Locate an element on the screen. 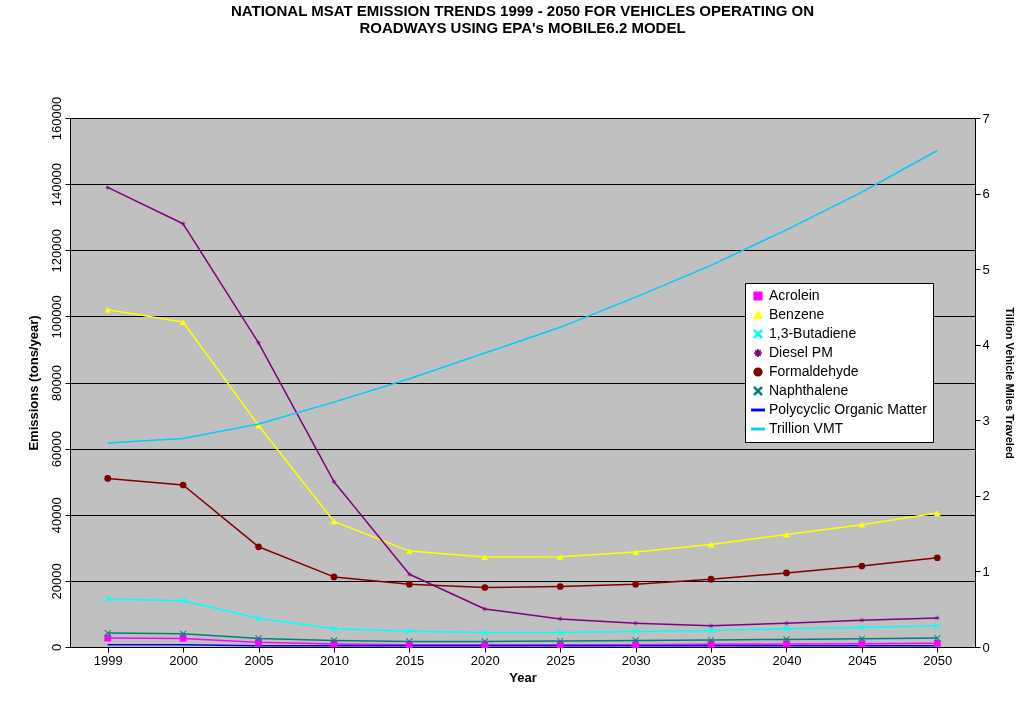 This screenshot has width=1034, height=705. x-axis-title: Year is located at coordinates (523, 677).